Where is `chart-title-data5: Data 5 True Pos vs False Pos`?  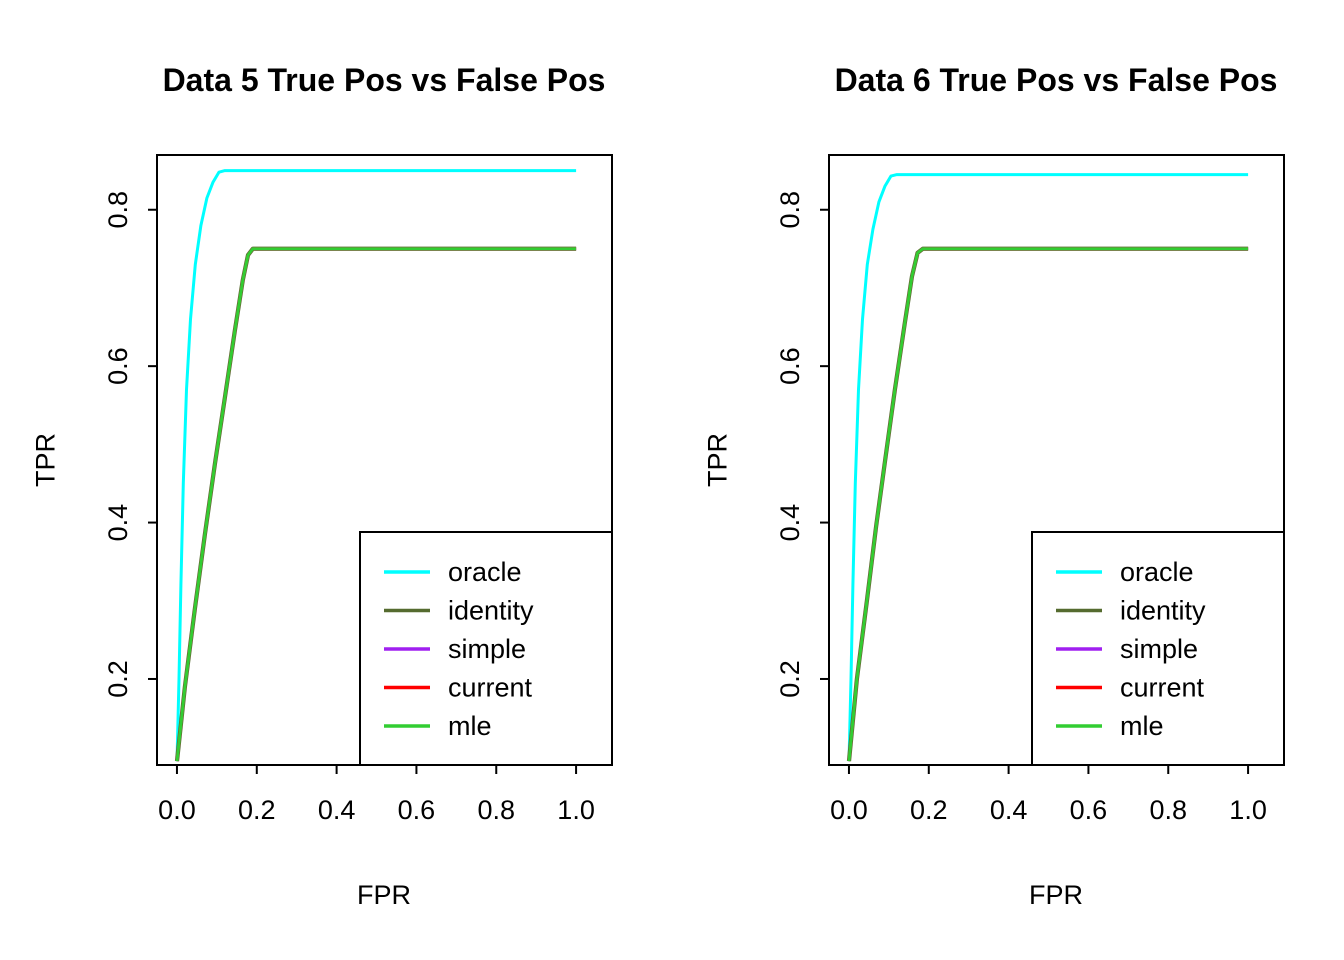 chart-title-data5: Data 5 True Pos vs False Pos is located at coordinates (384, 80).